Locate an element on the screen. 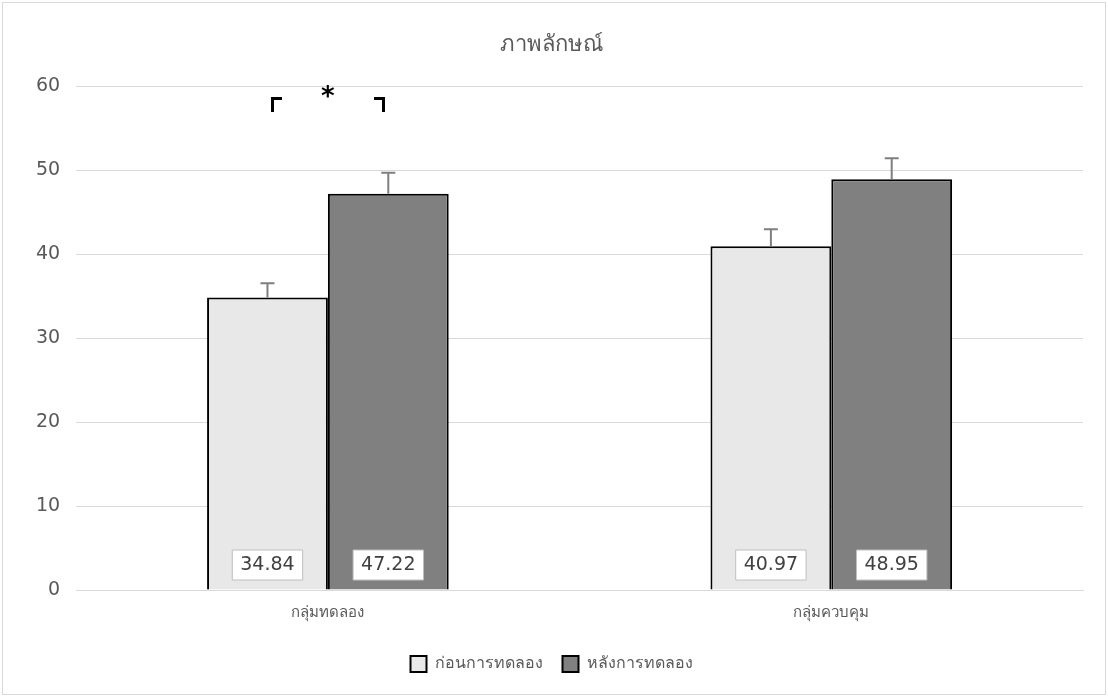  chart-title: ภาพลักษณ์ is located at coordinates (551, 43).